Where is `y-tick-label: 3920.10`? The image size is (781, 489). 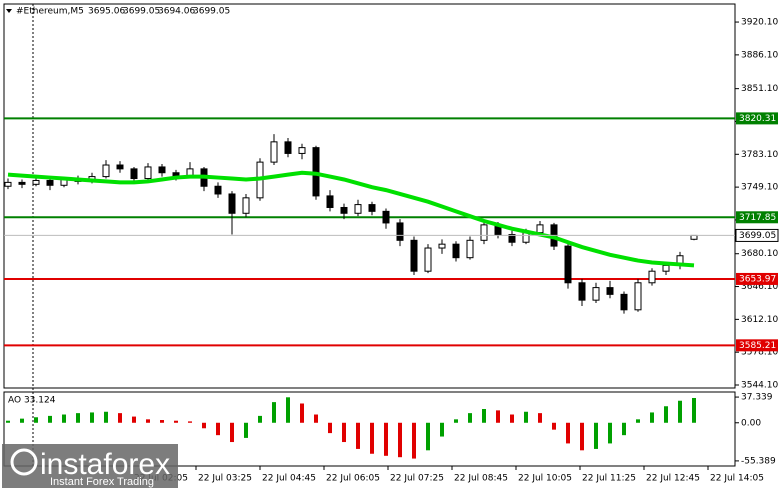
y-tick-label: 3920.10 is located at coordinates (759, 23).